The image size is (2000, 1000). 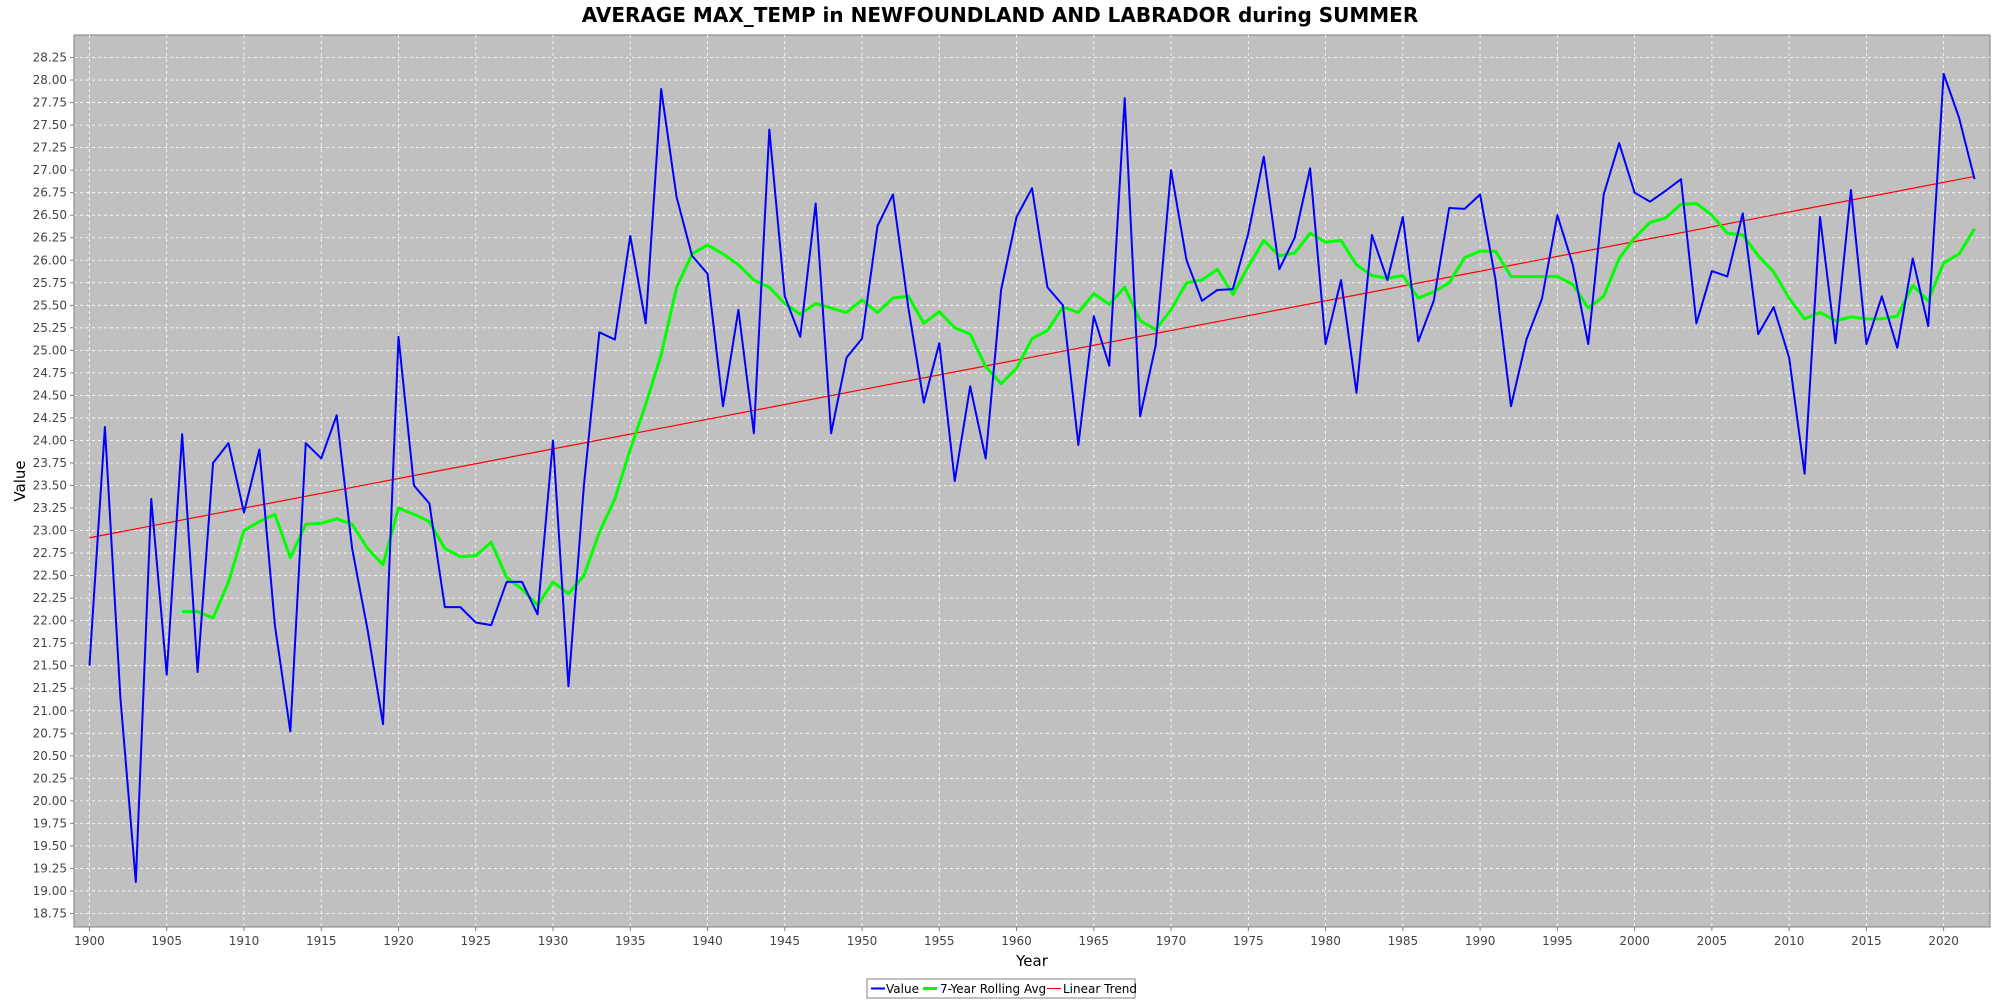 I want to click on x-tick-label: 1990, so click(x=1480, y=941).